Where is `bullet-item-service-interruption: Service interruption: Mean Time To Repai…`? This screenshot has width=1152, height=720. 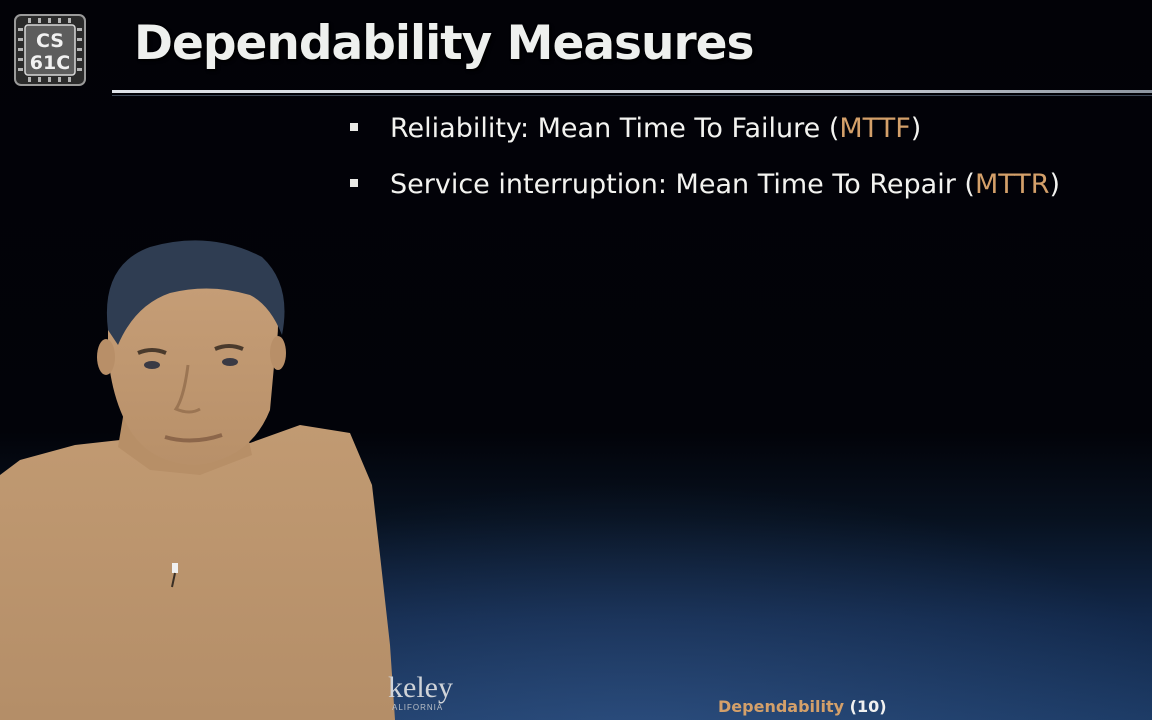
bullet-item-service-interruption: Service interruption: Mean Time To Repai… is located at coordinates (704, 192).